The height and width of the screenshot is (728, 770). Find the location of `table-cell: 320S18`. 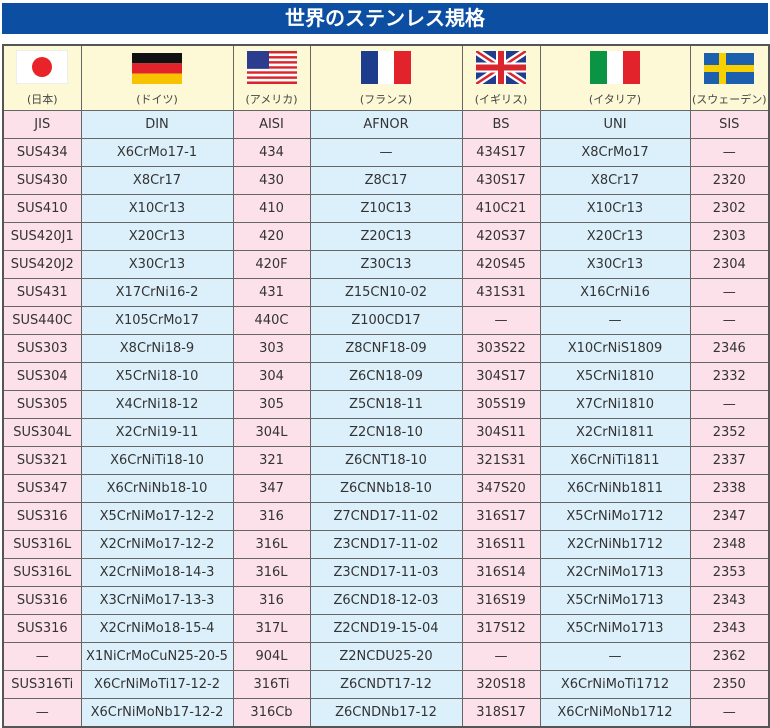

table-cell: 320S18 is located at coordinates (501, 684).